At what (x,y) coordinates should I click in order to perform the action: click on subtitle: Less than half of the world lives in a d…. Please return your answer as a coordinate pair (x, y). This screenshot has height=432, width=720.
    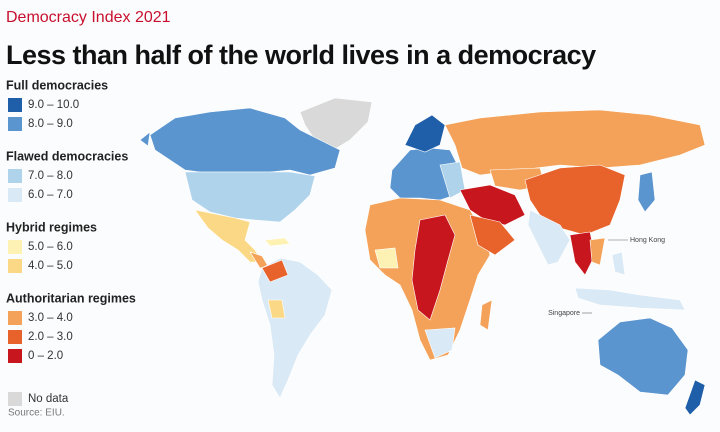
    Looking at the image, I should click on (301, 55).